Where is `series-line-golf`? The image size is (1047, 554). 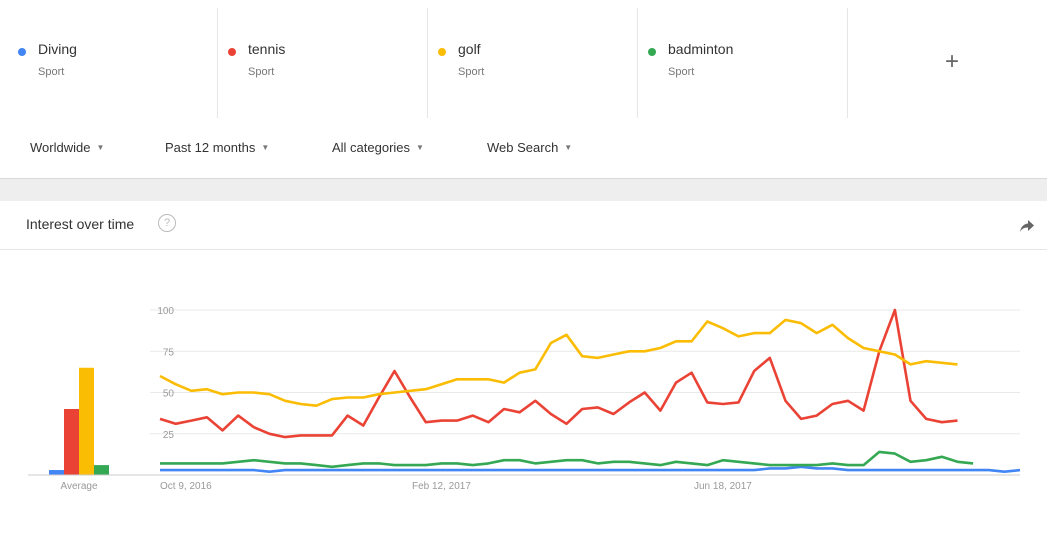
series-line-golf is located at coordinates (558, 362).